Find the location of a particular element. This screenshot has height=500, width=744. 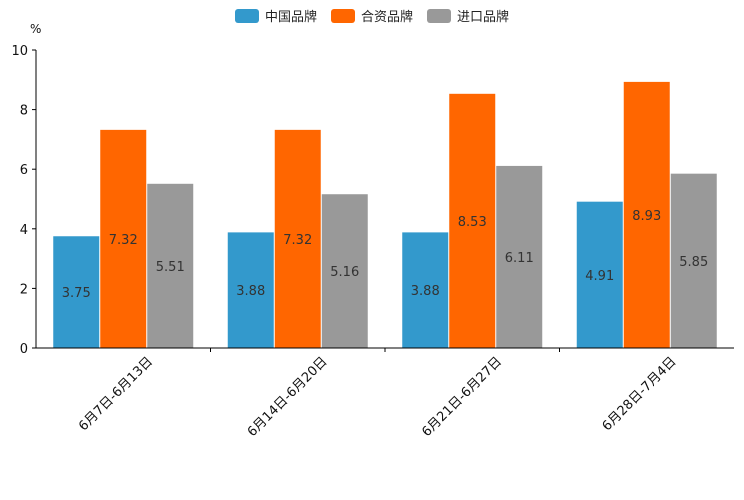

x-category-label: 6月14日-6月20日 is located at coordinates (288, 397).